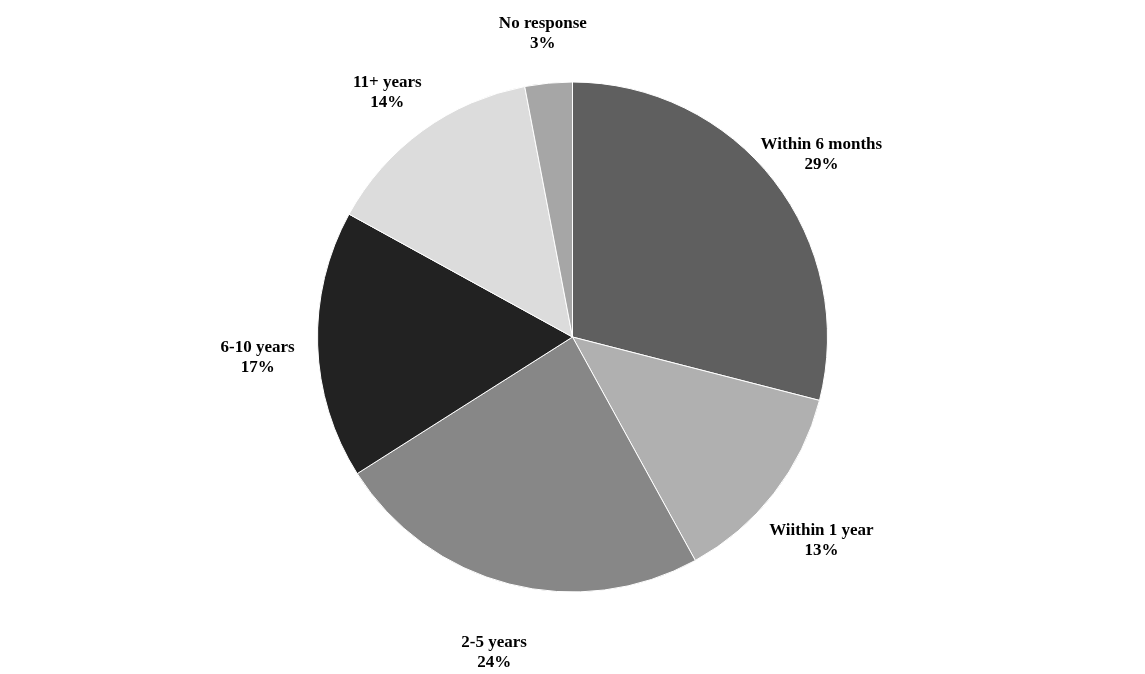 The height and width of the screenshot is (674, 1145). I want to click on slice-label: 11+ years, so click(387, 82).